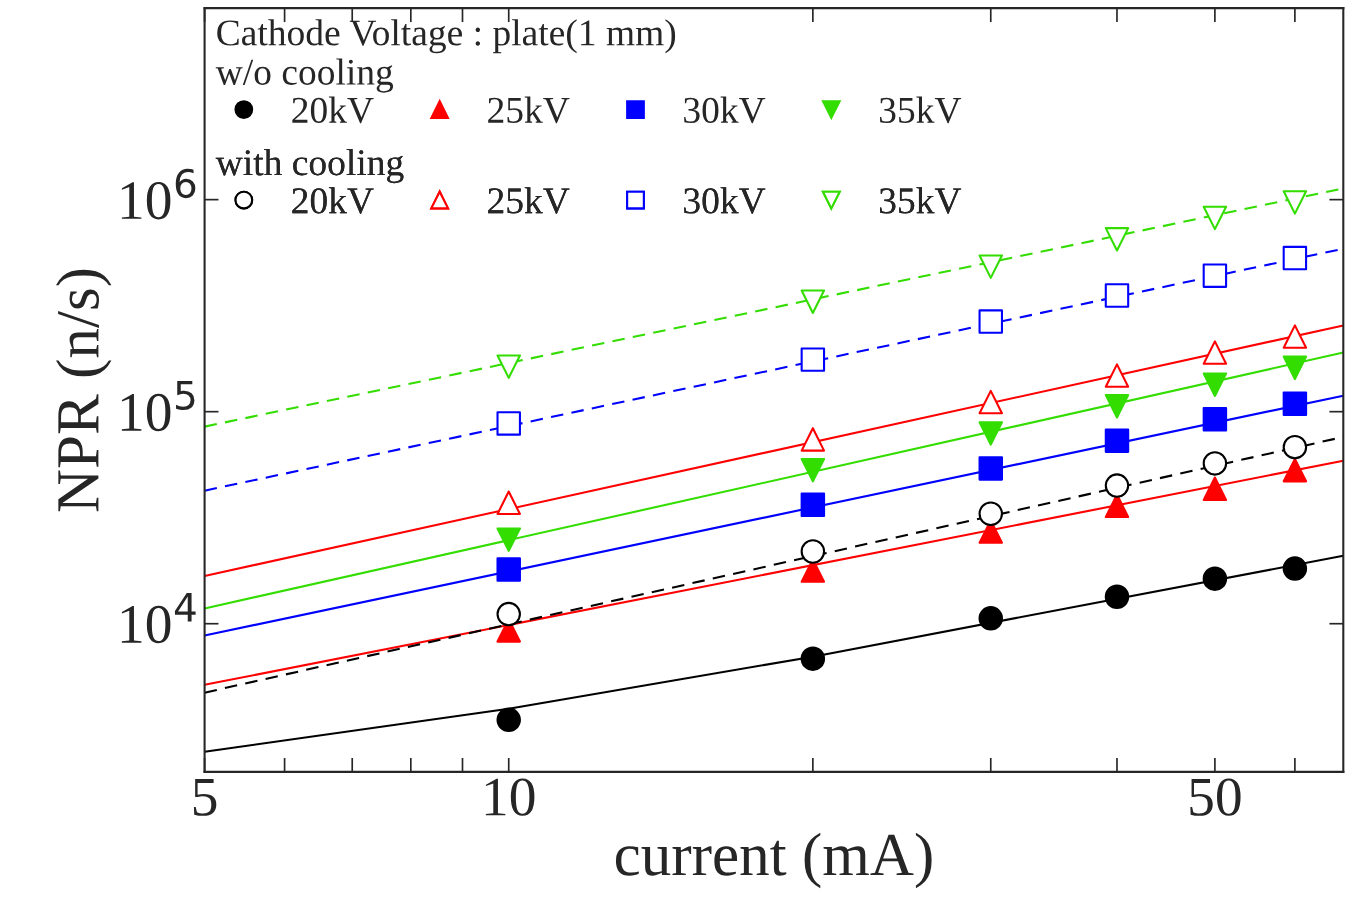 The width and height of the screenshot is (1346, 906). What do you see at coordinates (446, 36) in the screenshot?
I see `legend-title: Cathode Voltage : plate(1 mm)` at bounding box center [446, 36].